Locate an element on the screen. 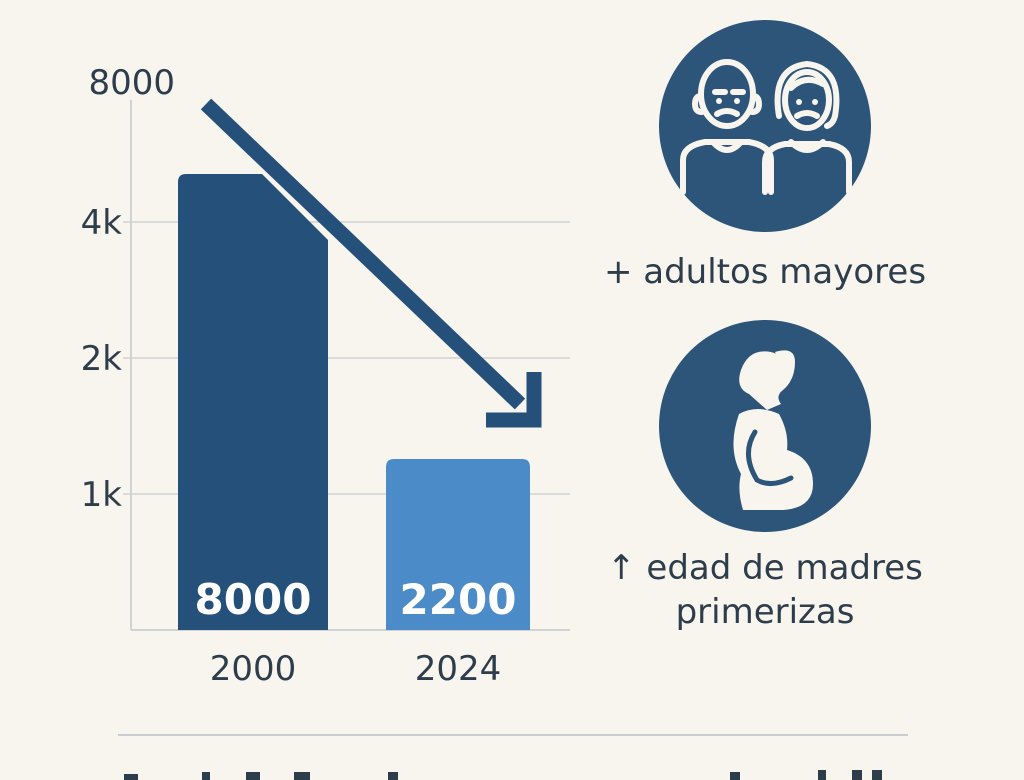 This screenshot has height=780, width=1024. caption-mothers: ↑ edad de madres primerizas is located at coordinates (765, 590).